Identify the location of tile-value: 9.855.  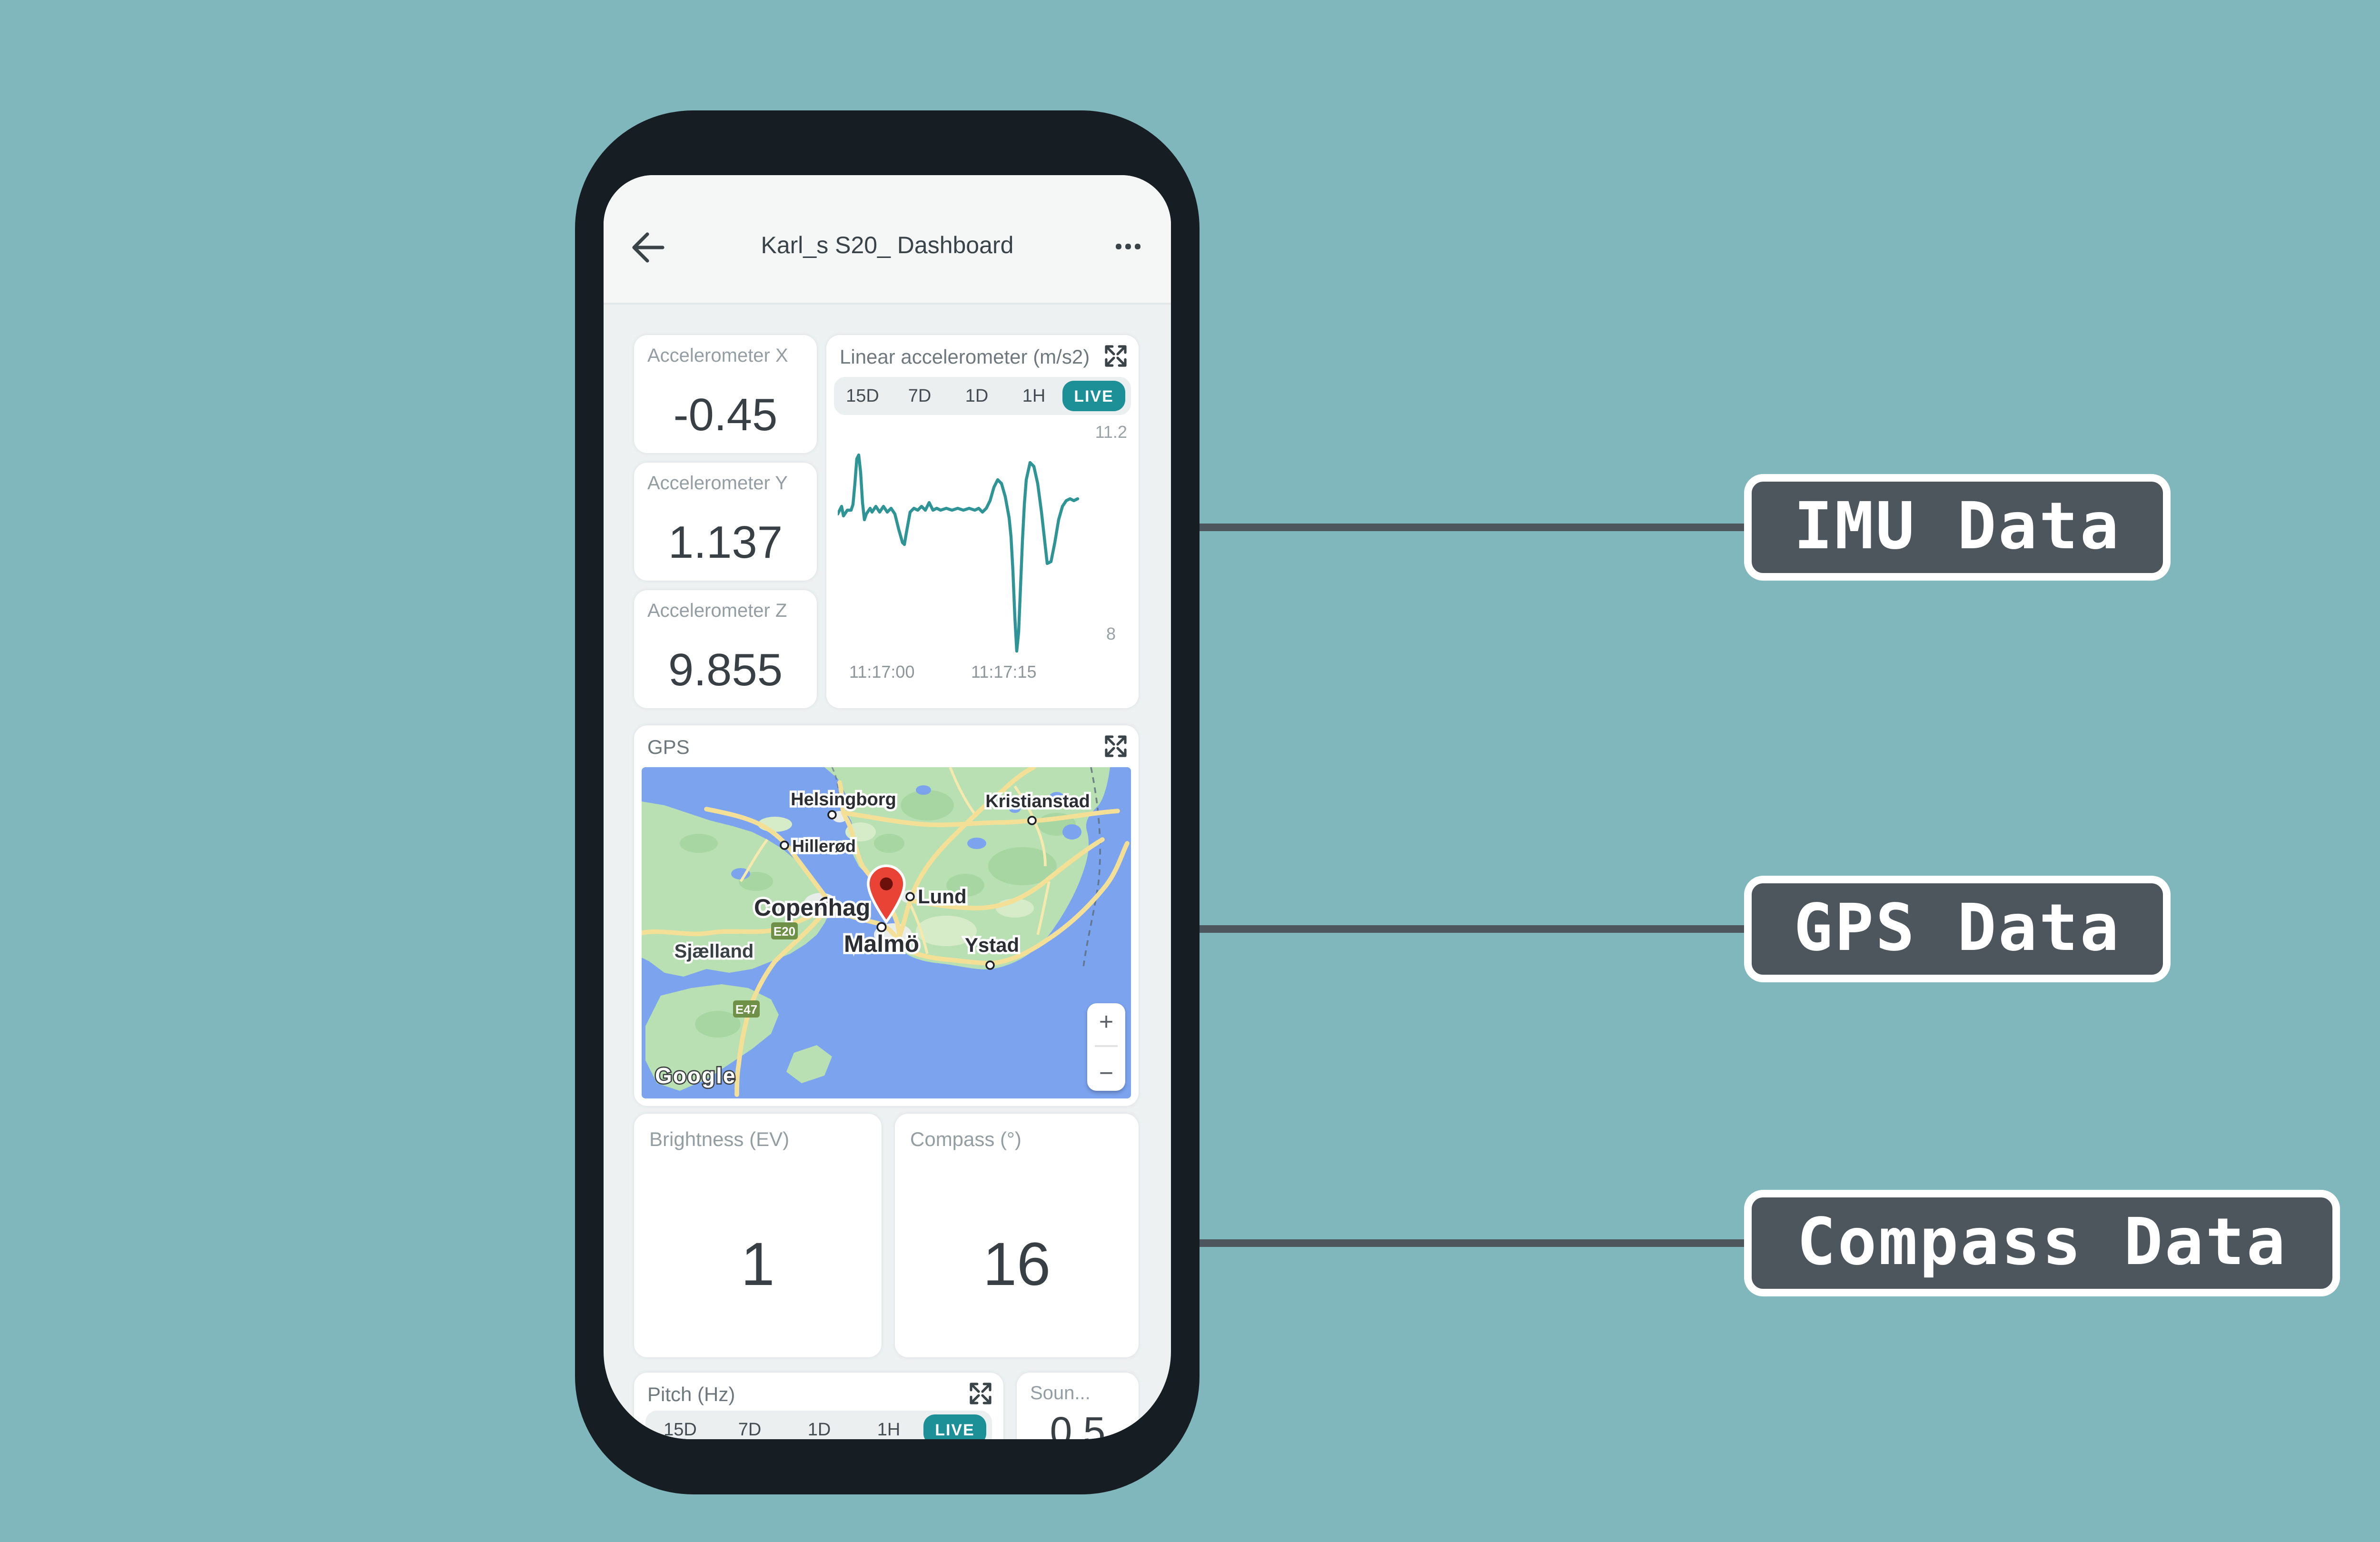
(725, 671).